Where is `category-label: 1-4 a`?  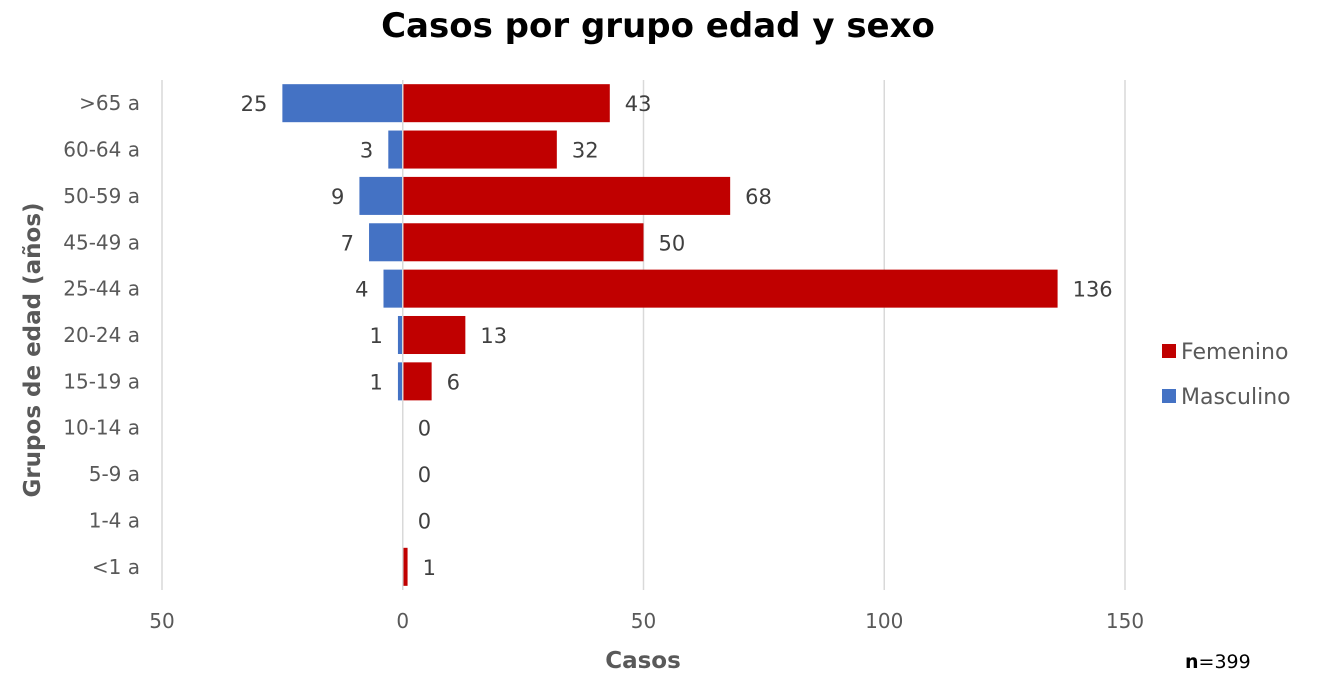
category-label: 1-4 a is located at coordinates (114, 520).